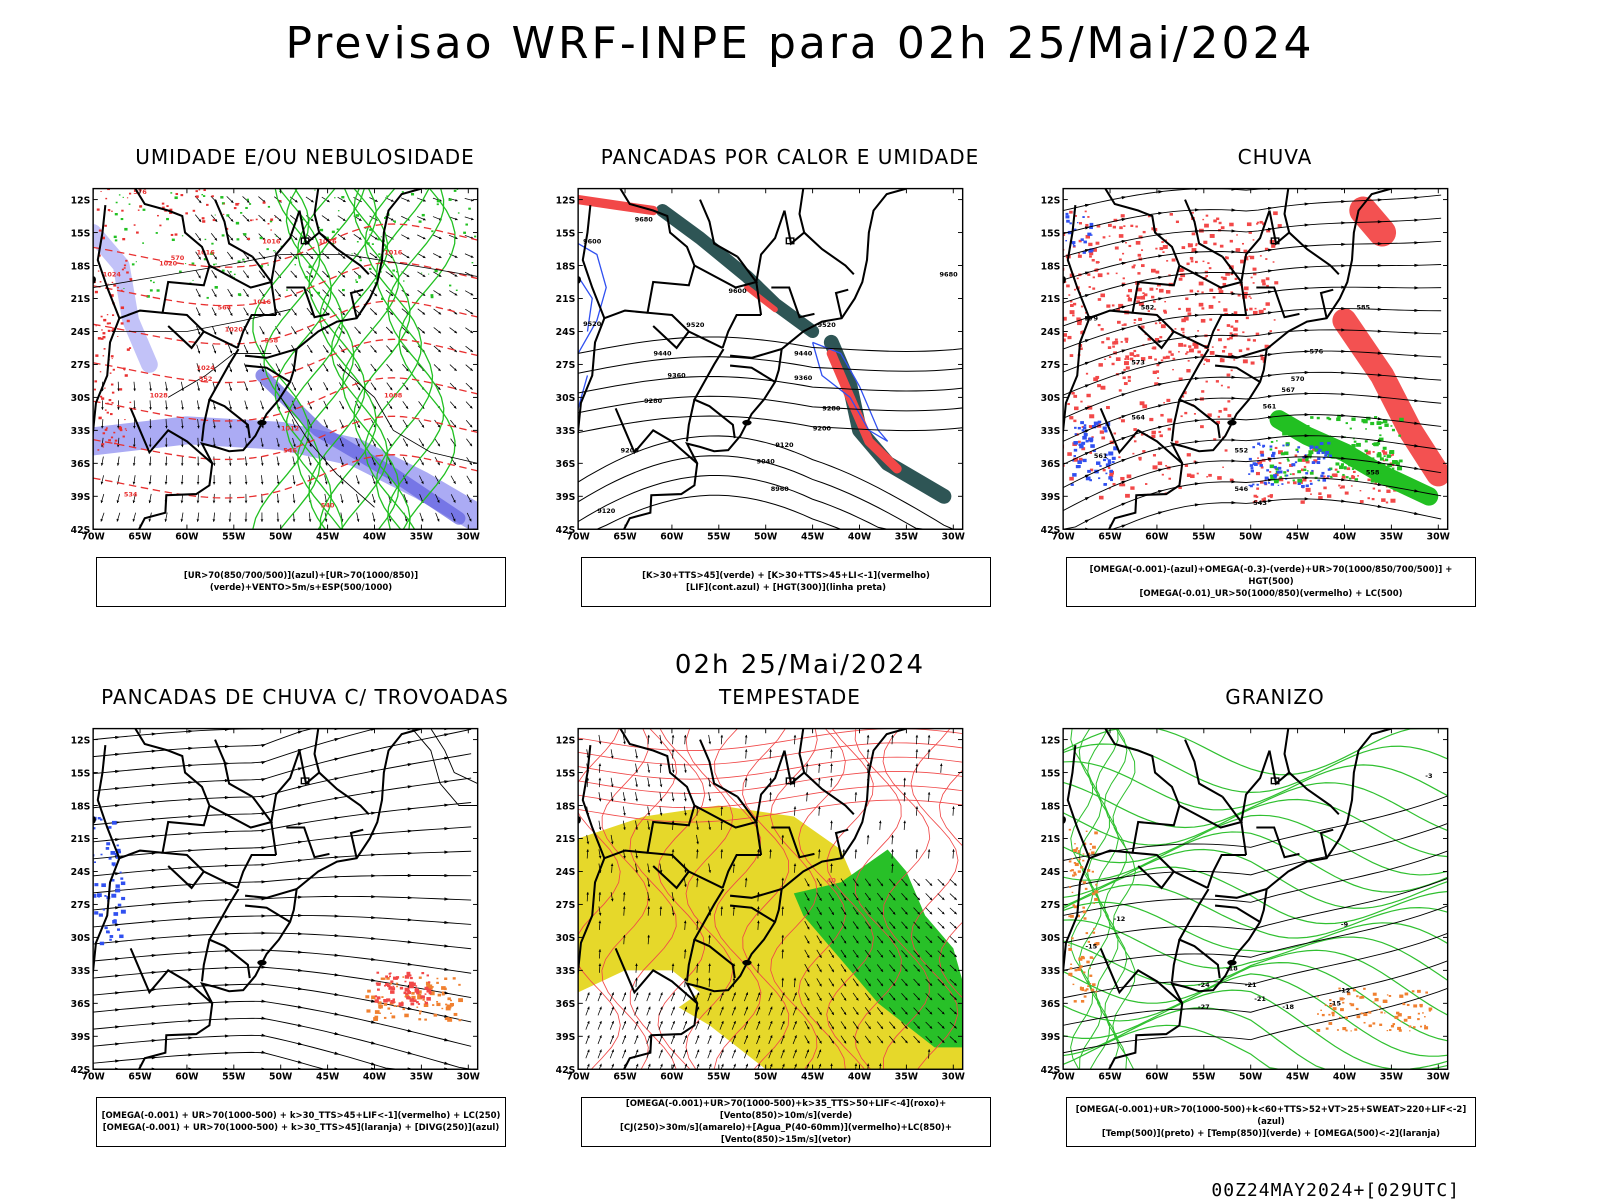 The width and height of the screenshot is (1600, 1201). What do you see at coordinates (1248, 899) in the screenshot?
I see `map-content: -12-15-18-21-24-27-12-15-18-21-3-9` at bounding box center [1248, 899].